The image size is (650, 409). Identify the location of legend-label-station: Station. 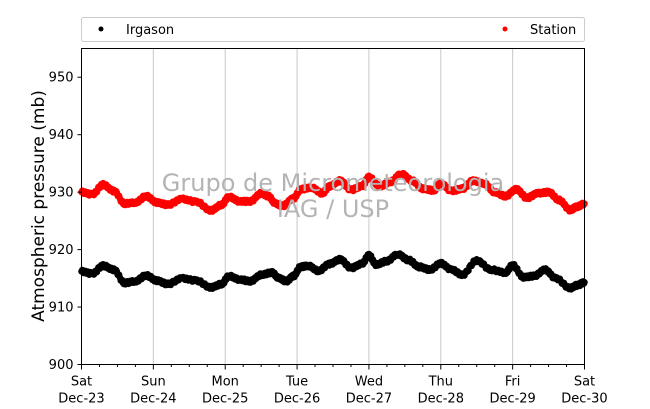
(553, 30).